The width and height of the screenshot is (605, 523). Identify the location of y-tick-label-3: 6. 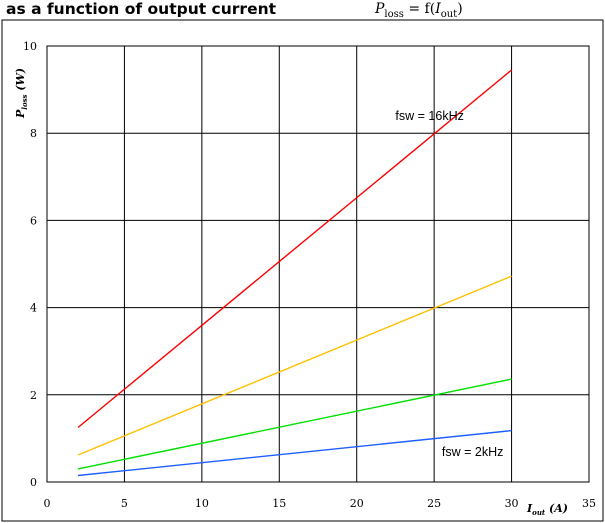
(33, 220).